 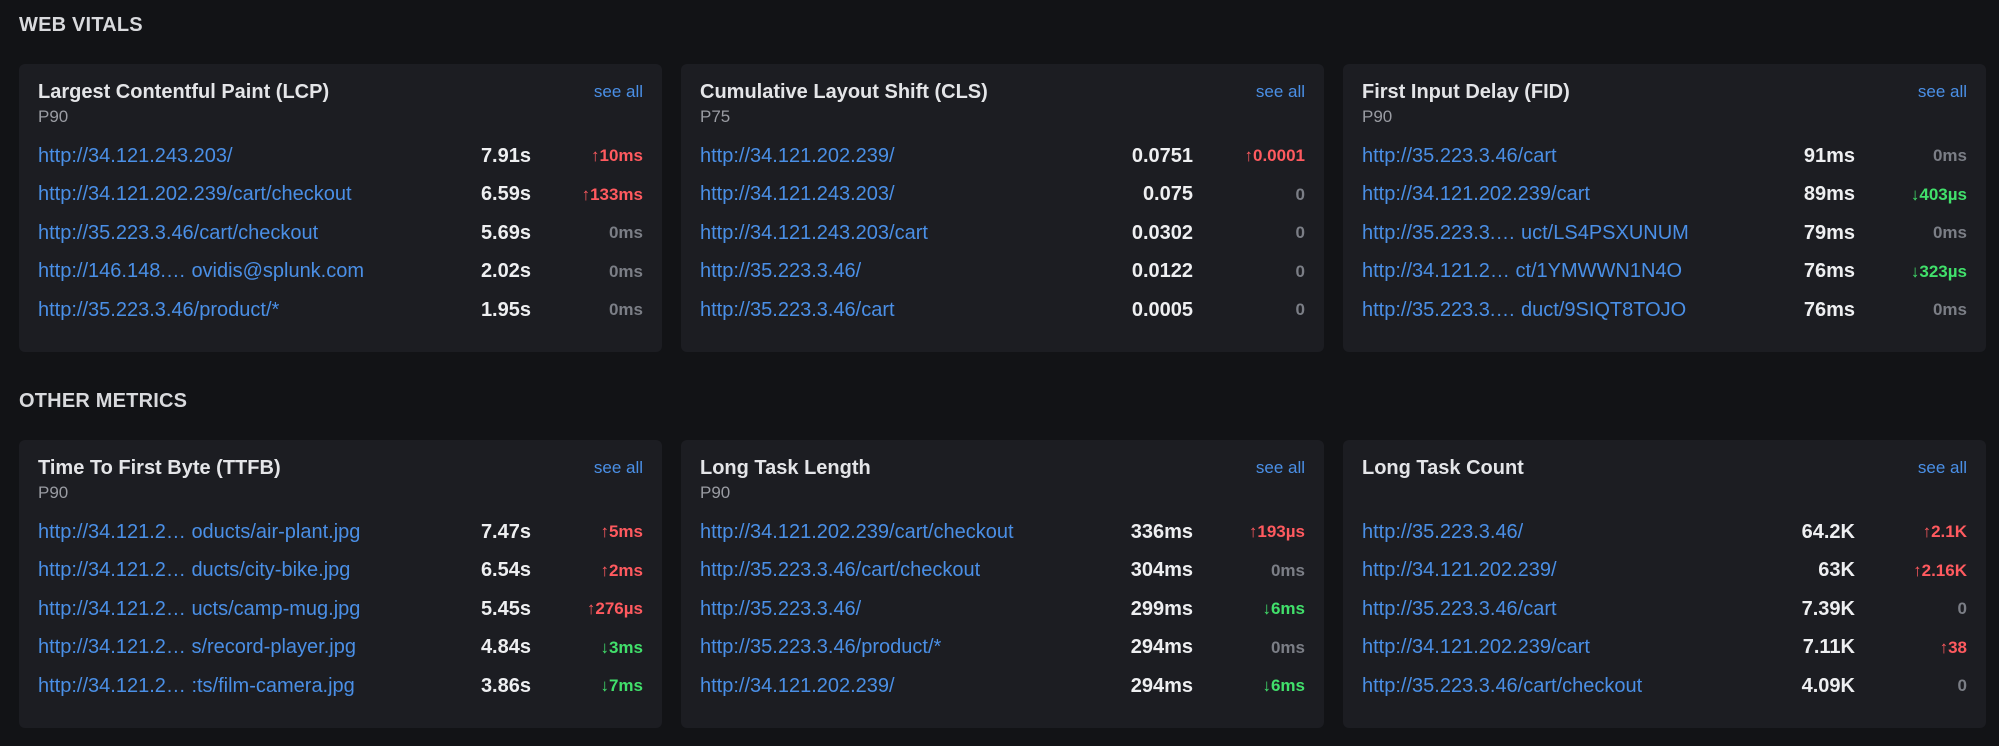 What do you see at coordinates (1161, 647) in the screenshot?
I see `metric-value: 294ms` at bounding box center [1161, 647].